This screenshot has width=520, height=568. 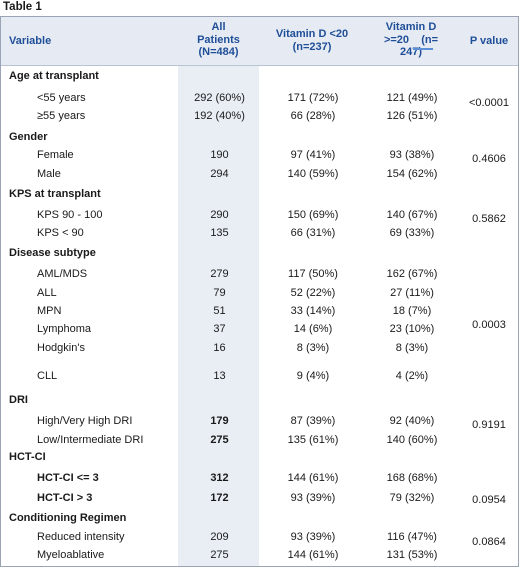 I want to click on cell-all-patients: 16, so click(x=219, y=348).